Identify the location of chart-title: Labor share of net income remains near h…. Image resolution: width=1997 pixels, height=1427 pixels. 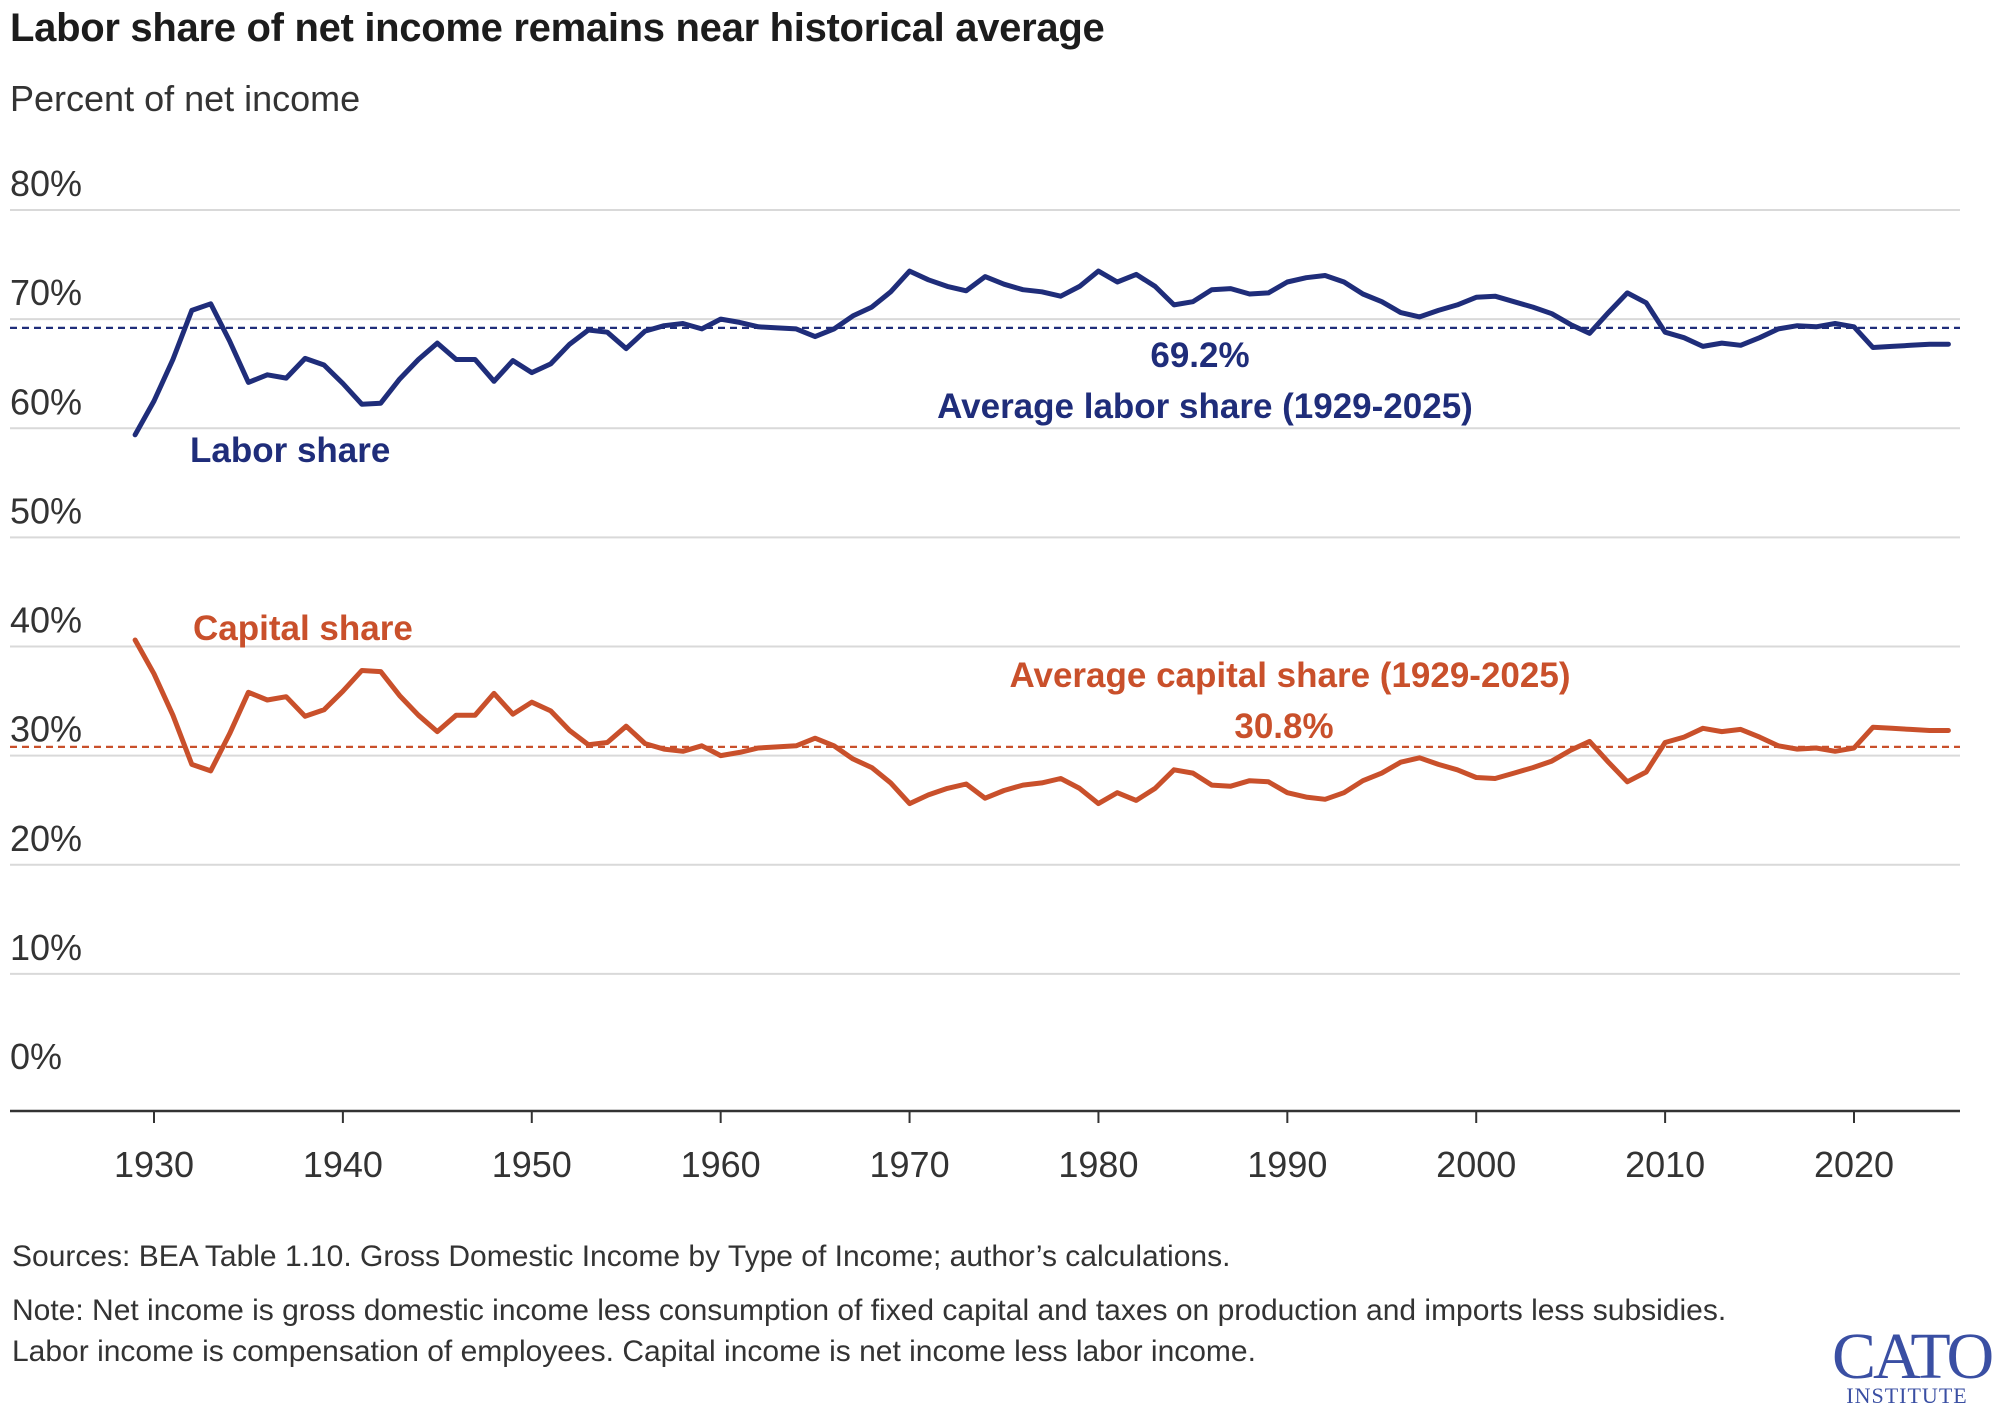
(557, 28).